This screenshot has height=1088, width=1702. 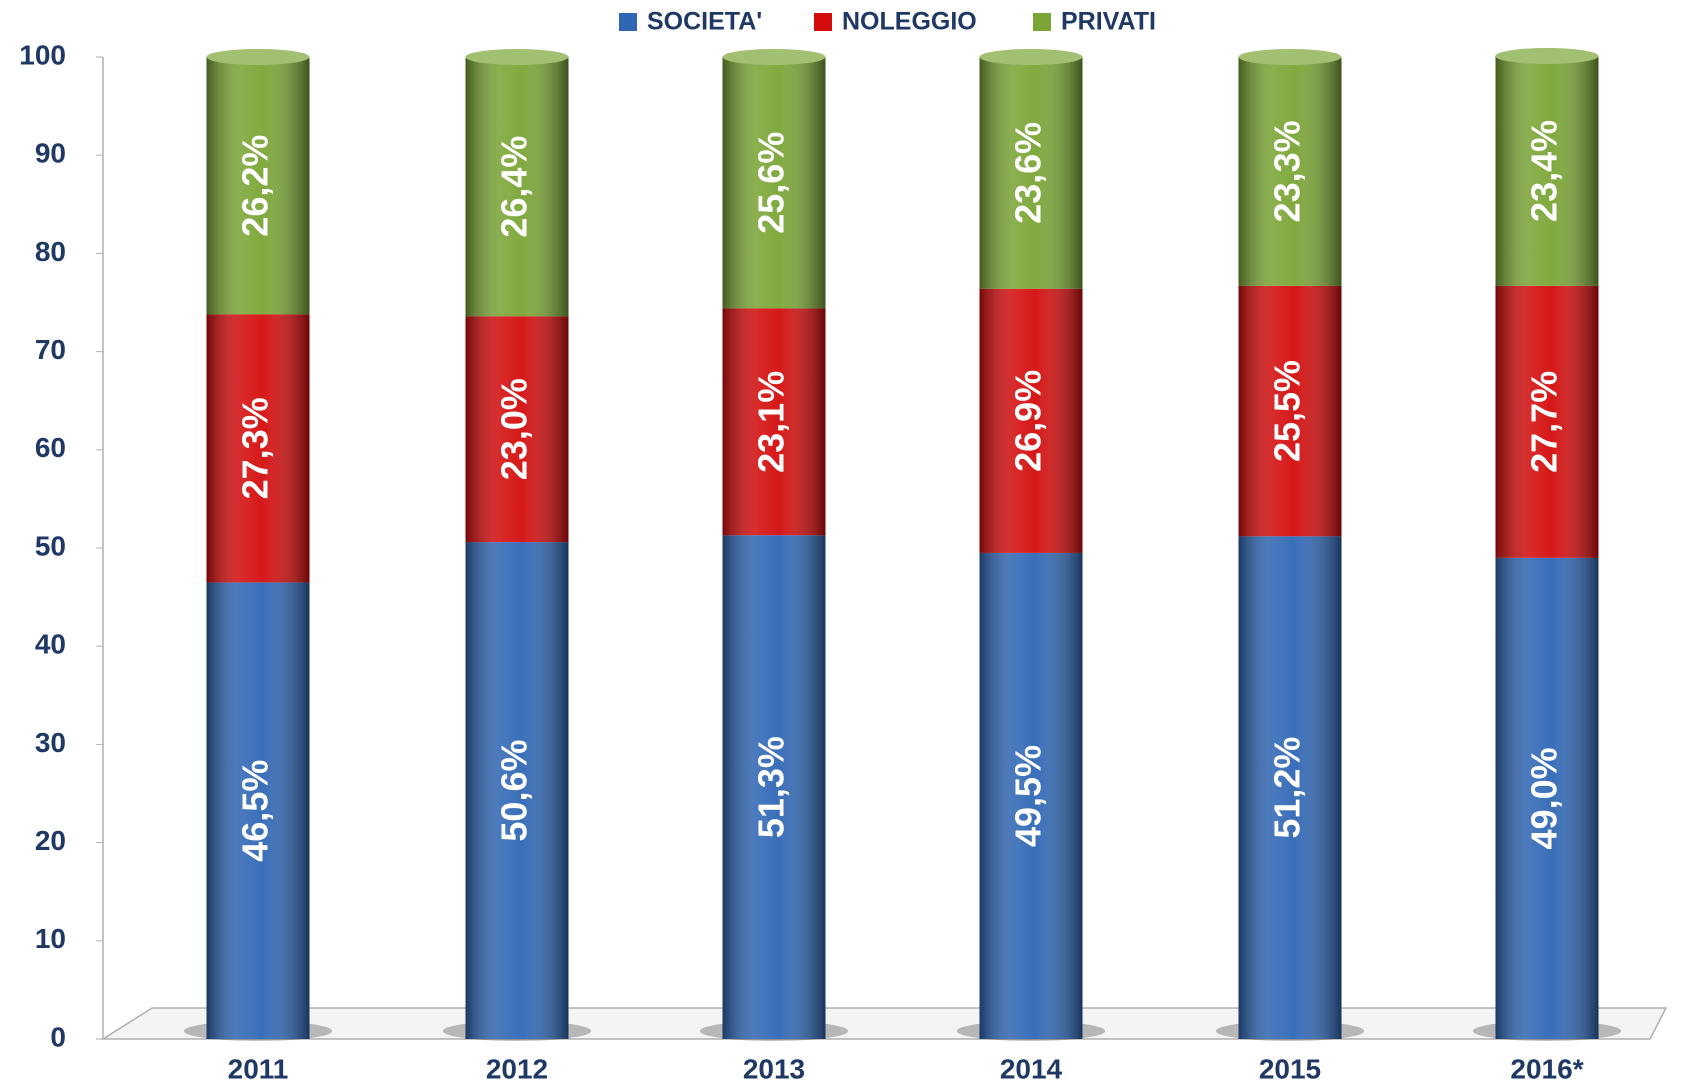 I want to click on x-tick-label: 2012, so click(x=517, y=1068).